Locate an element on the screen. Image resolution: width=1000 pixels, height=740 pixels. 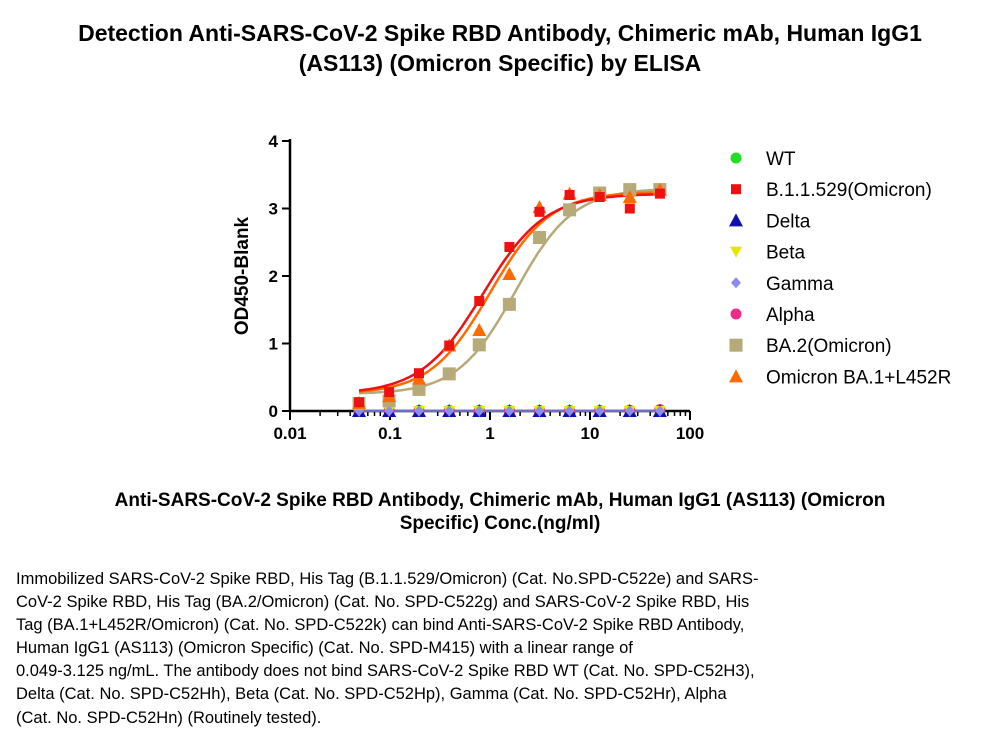
fit-curve-b-1-1-529-omicron is located at coordinates (509, 292).